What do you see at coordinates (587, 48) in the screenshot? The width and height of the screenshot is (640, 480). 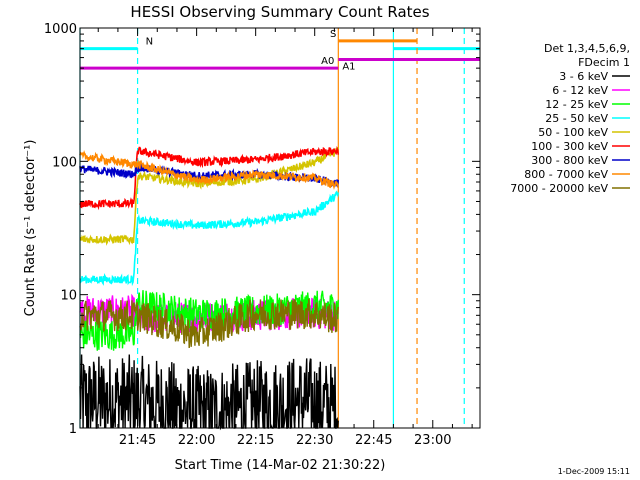 I see `legend-header: Det 1,3,4,5,6,9,` at bounding box center [587, 48].